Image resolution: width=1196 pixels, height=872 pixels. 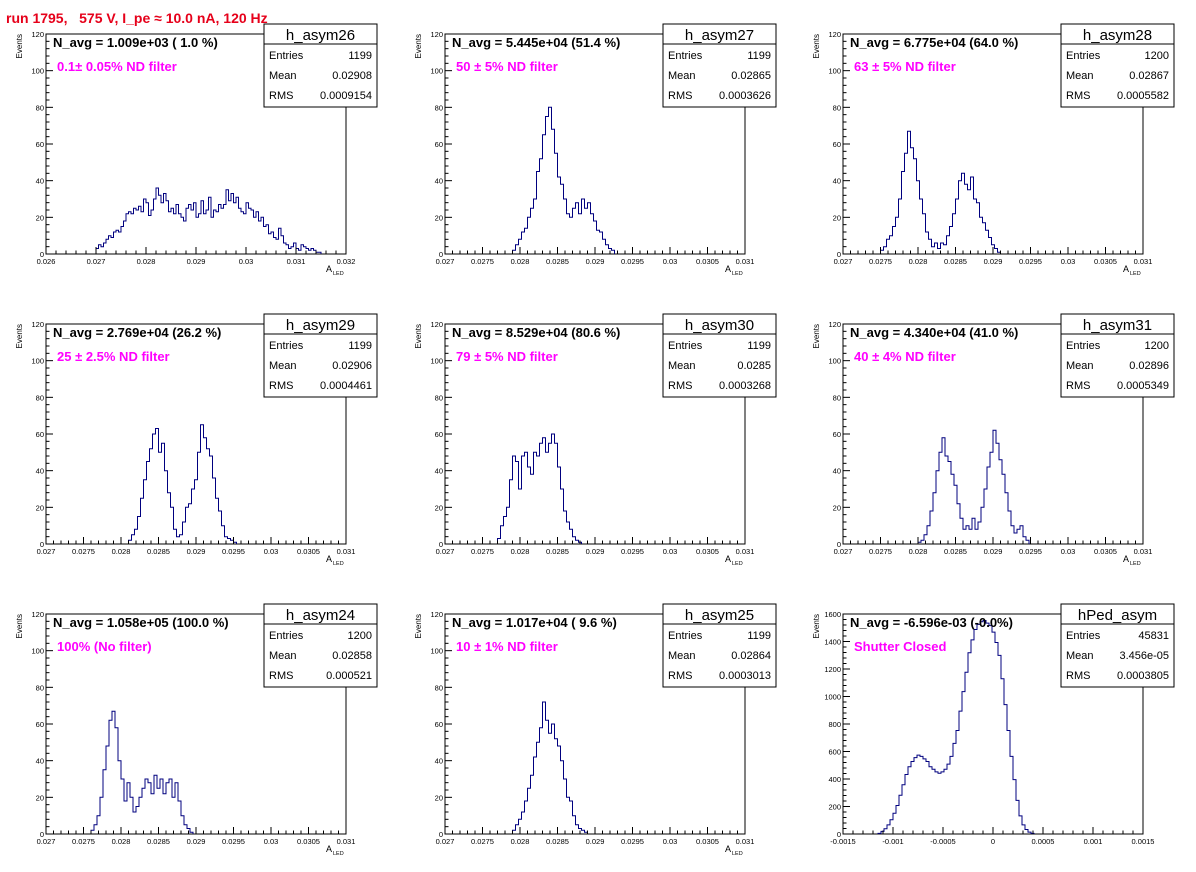 What do you see at coordinates (834, 807) in the screenshot?
I see `y-tick-label: 200` at bounding box center [834, 807].